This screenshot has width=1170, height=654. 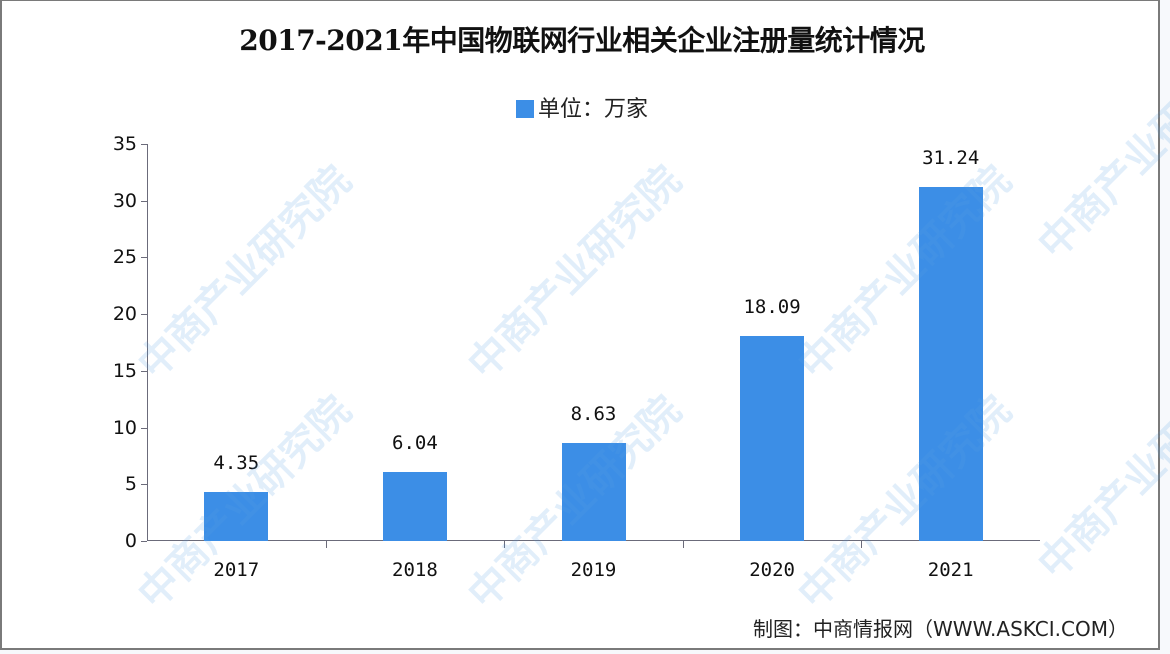 What do you see at coordinates (593, 414) in the screenshot?
I see `data-label: 8.63` at bounding box center [593, 414].